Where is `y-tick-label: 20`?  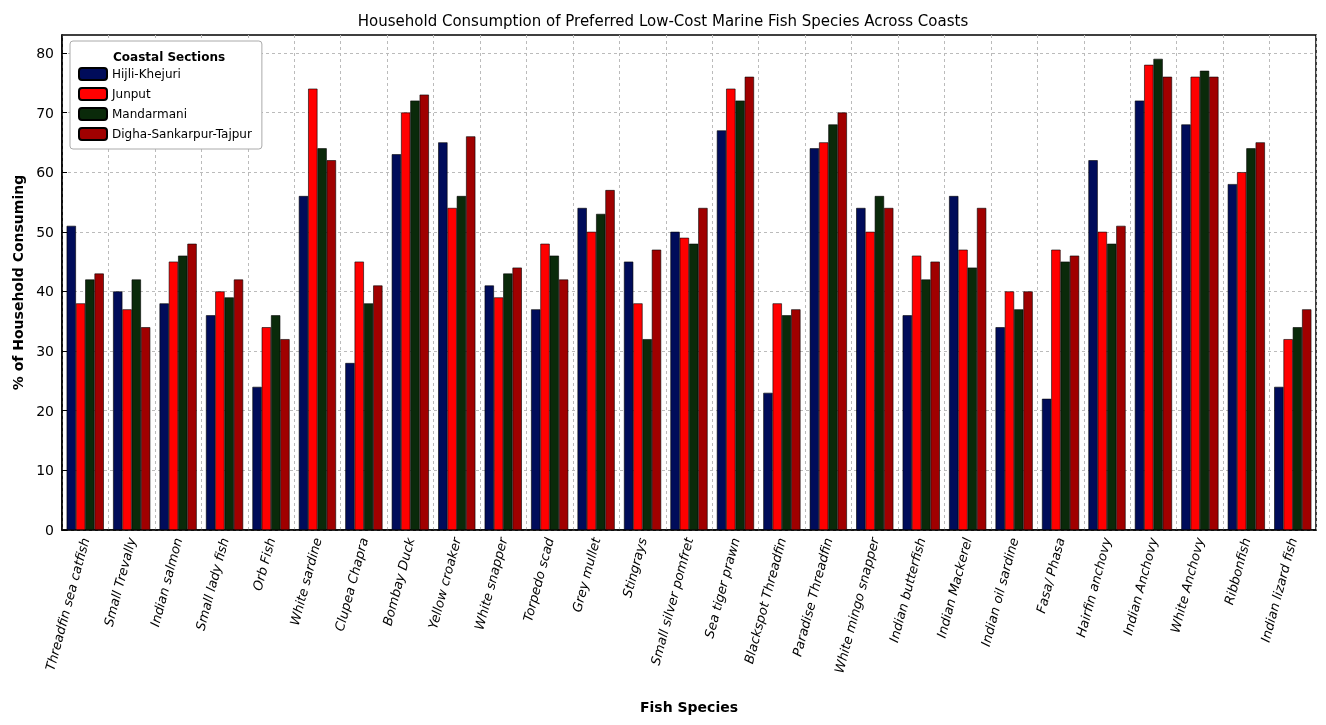 y-tick-label: 20 is located at coordinates (45, 410).